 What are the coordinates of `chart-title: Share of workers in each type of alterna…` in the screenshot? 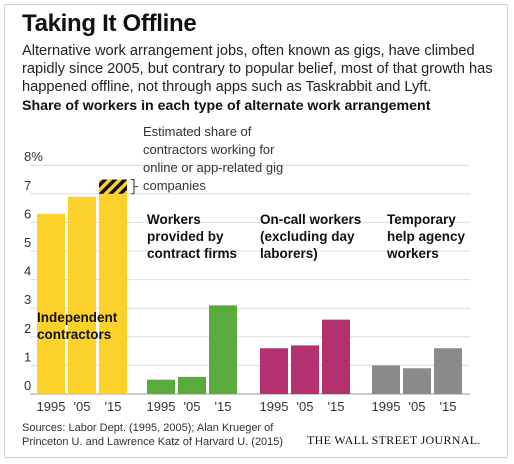 It's located at (226, 106).